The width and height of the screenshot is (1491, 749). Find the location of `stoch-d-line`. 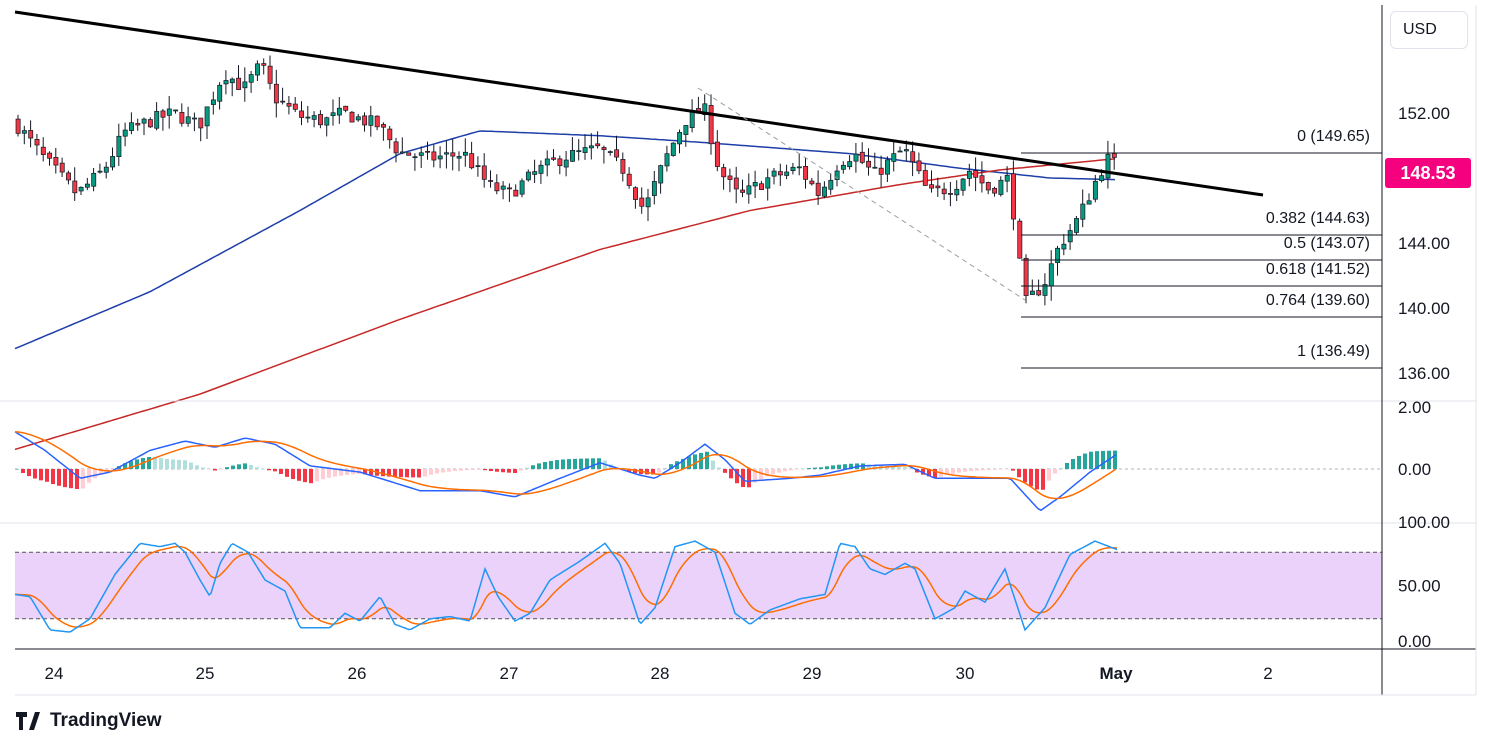

stoch-d-line is located at coordinates (566, 586).